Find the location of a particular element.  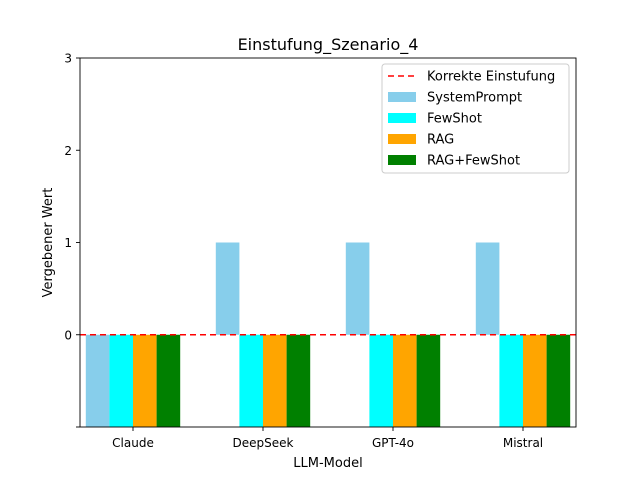

y-tick-label: 1 is located at coordinates (68, 243).